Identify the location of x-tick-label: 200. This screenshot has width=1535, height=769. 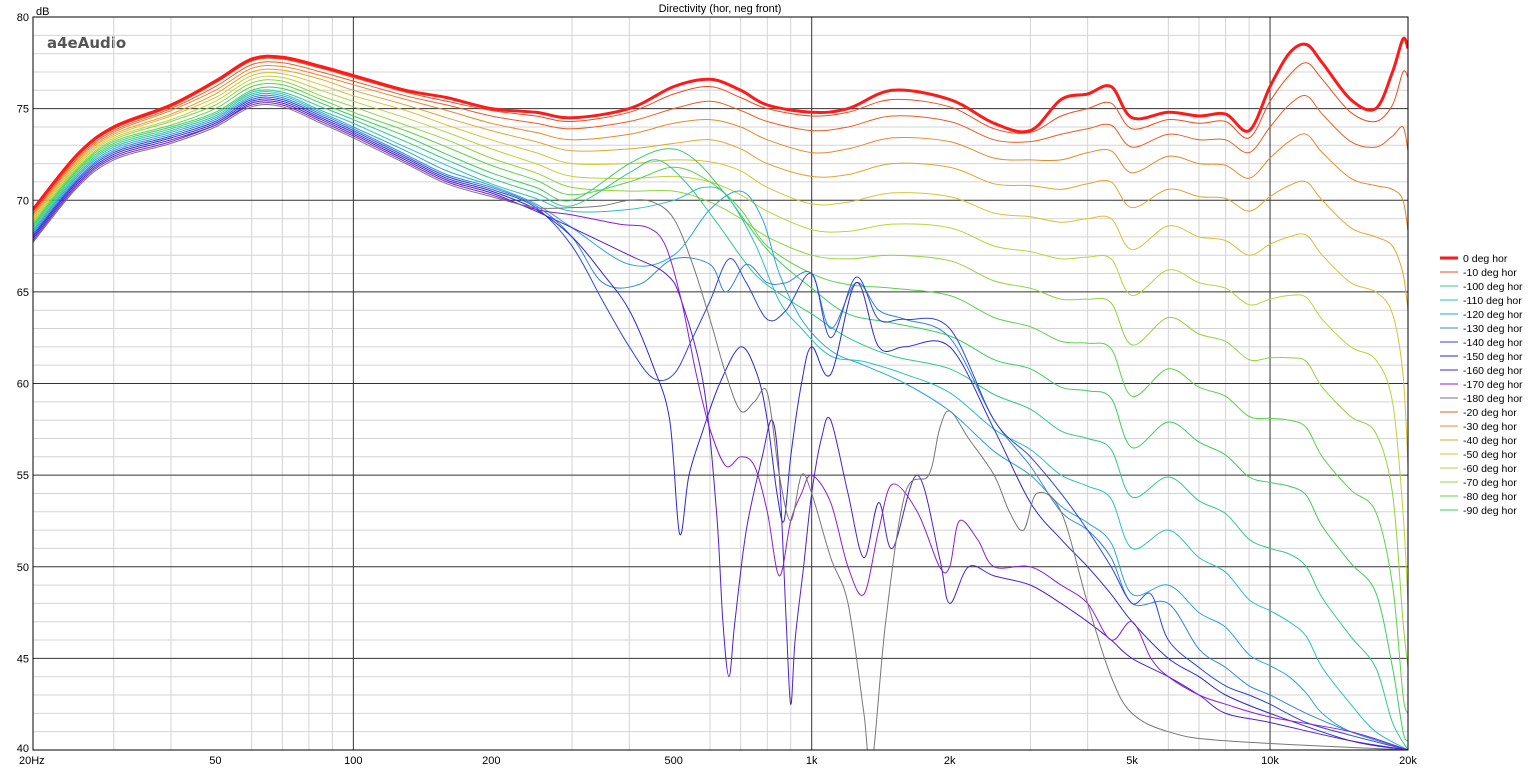
(491, 761).